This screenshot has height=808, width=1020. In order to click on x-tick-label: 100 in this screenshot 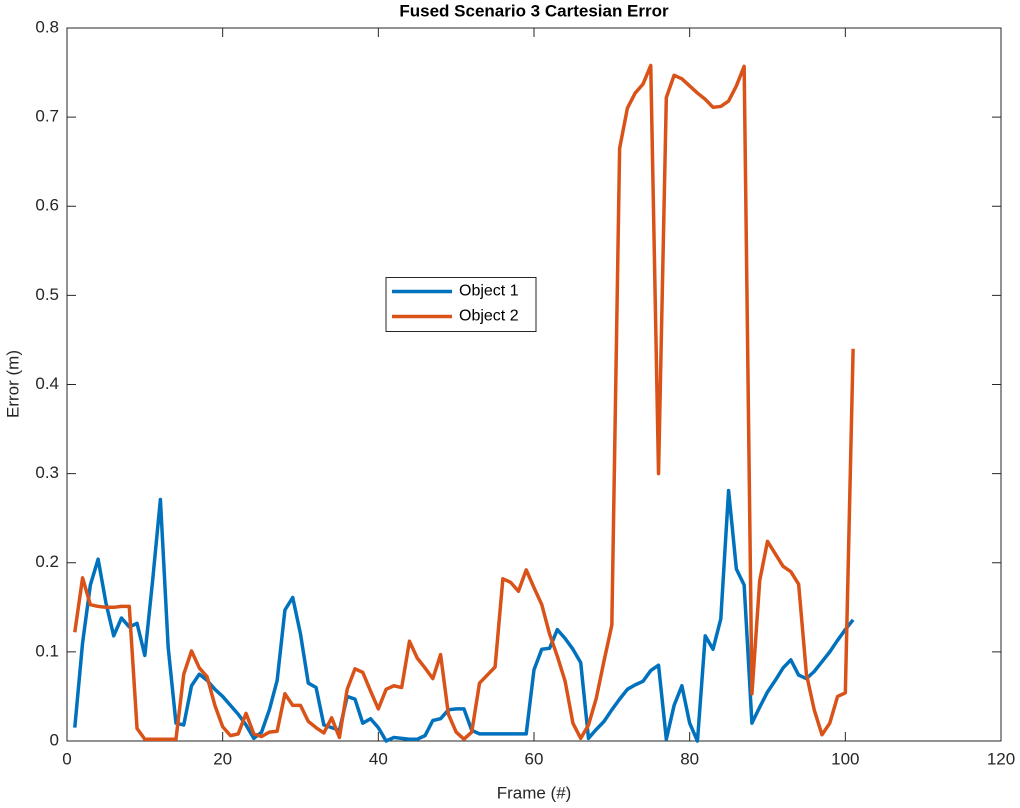, I will do `click(845, 758)`.